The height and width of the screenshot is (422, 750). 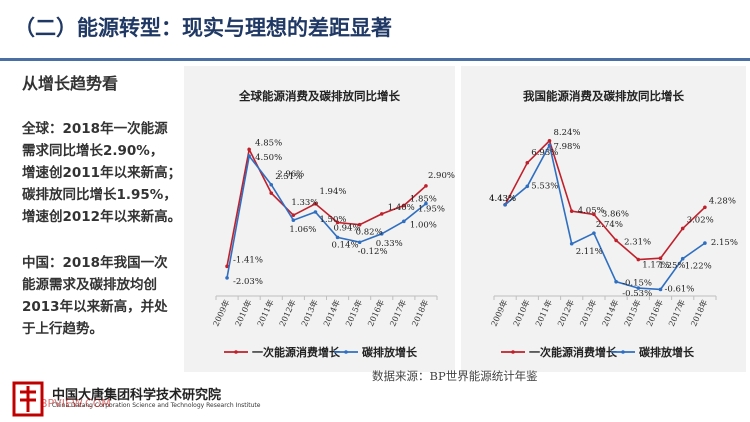 I want to click on china-line: 于上行趋势。, so click(x=62, y=329).